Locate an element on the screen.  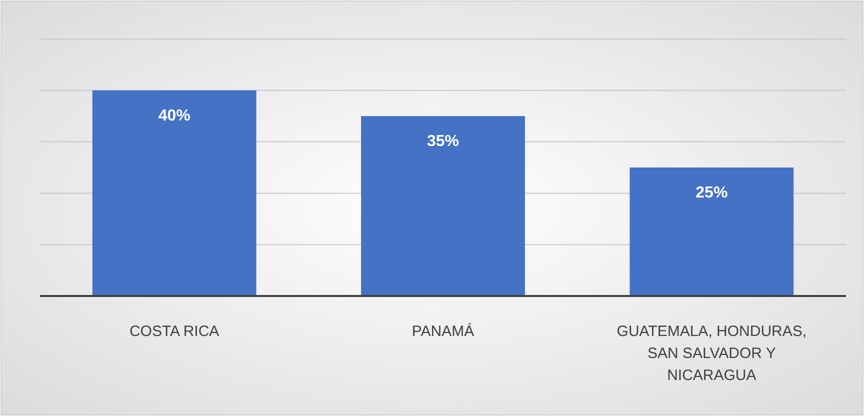
data-label: 25% is located at coordinates (712, 193).